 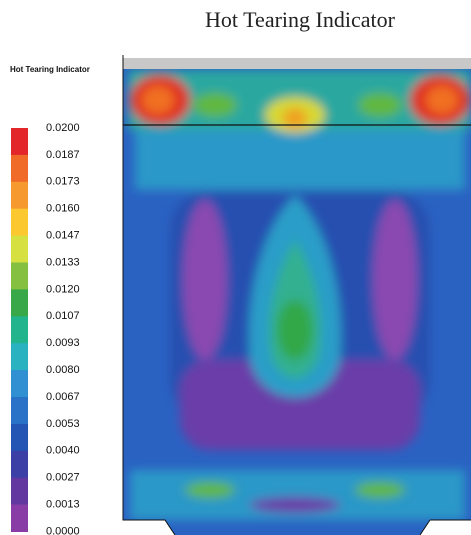 I want to click on legend-label: 0.0107, so click(x=63, y=316).